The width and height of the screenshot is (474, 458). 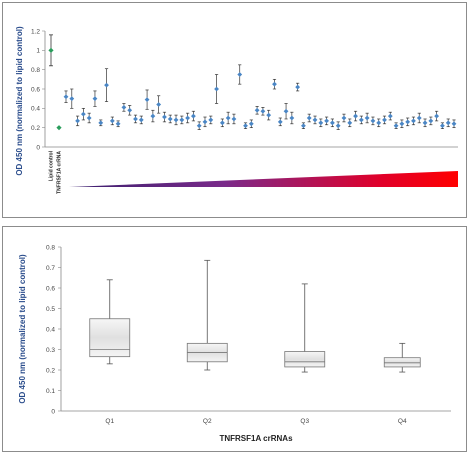 I want to click on y-tick-label: 1.2, so click(x=35, y=31).